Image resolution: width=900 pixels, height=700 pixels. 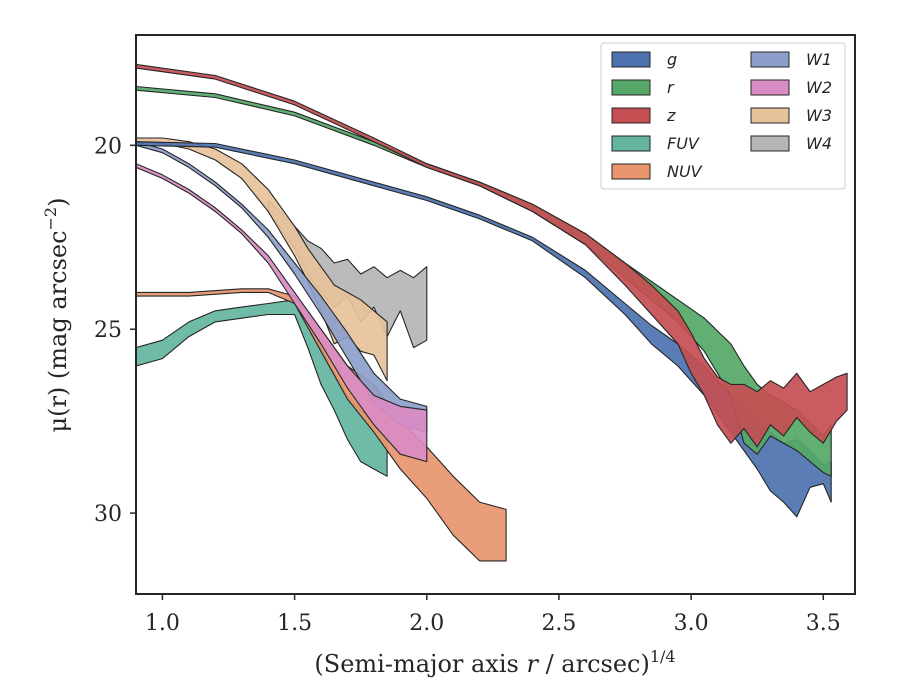 What do you see at coordinates (819, 87) in the screenshot?
I see `legend-label: W2` at bounding box center [819, 87].